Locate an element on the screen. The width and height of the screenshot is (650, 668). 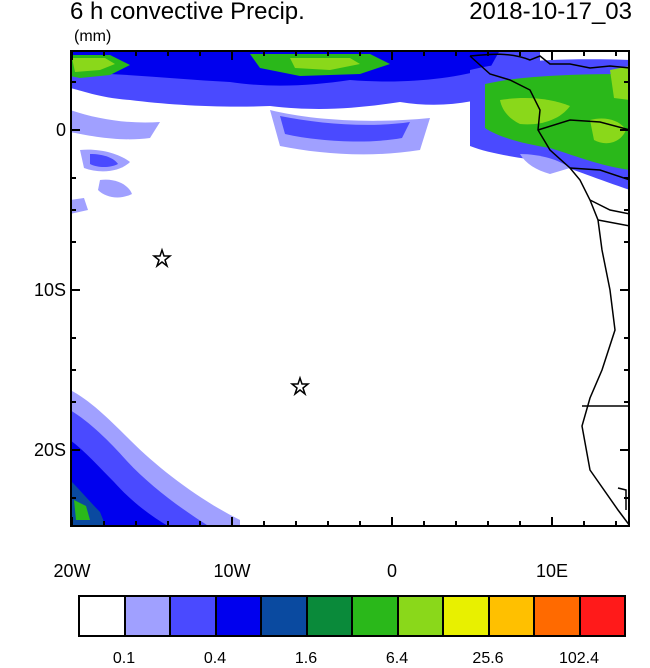
map-title: 6 h convective Precip. is located at coordinates (187, 12).